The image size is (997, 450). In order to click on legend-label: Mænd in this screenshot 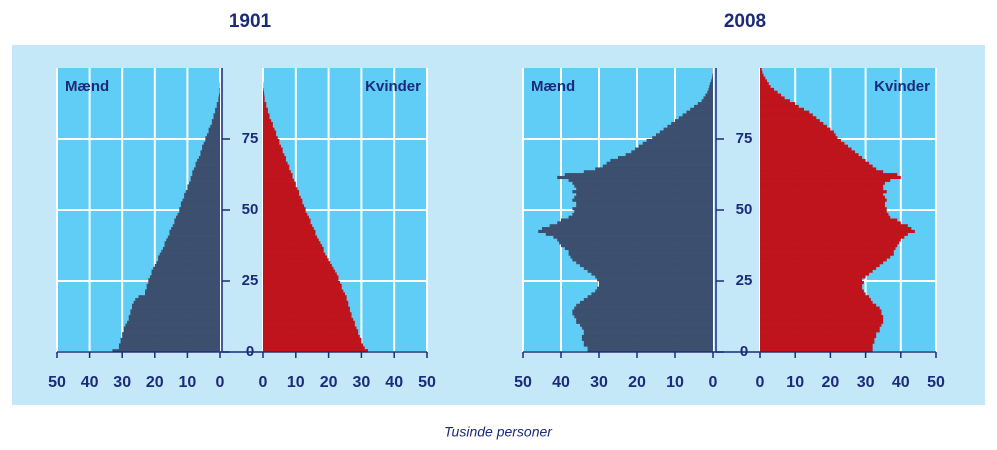, I will do `click(87, 86)`.